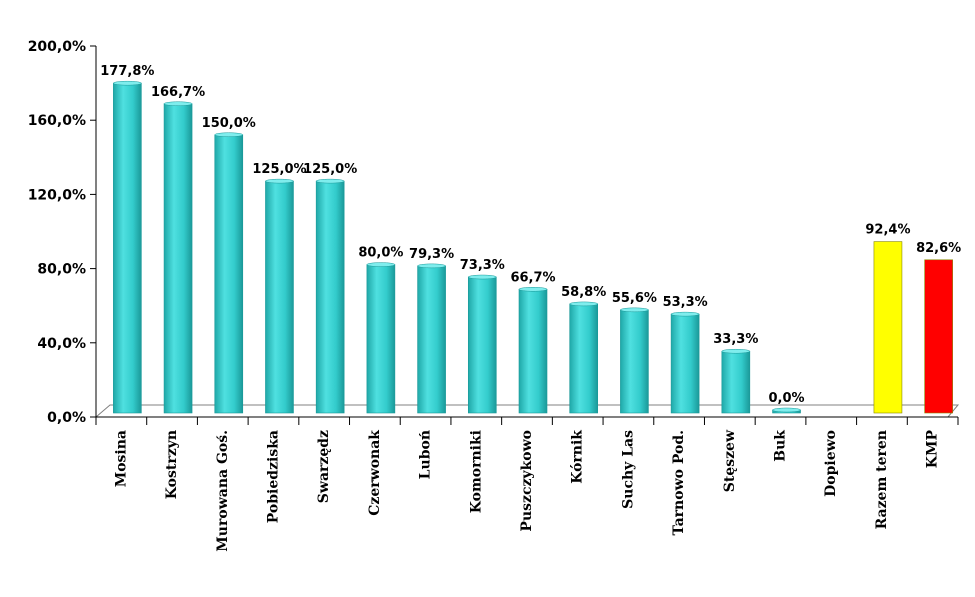 The height and width of the screenshot is (597, 975). Describe the element at coordinates (628, 469) in the screenshot. I see `x-category-label: Suchy Las` at that location.